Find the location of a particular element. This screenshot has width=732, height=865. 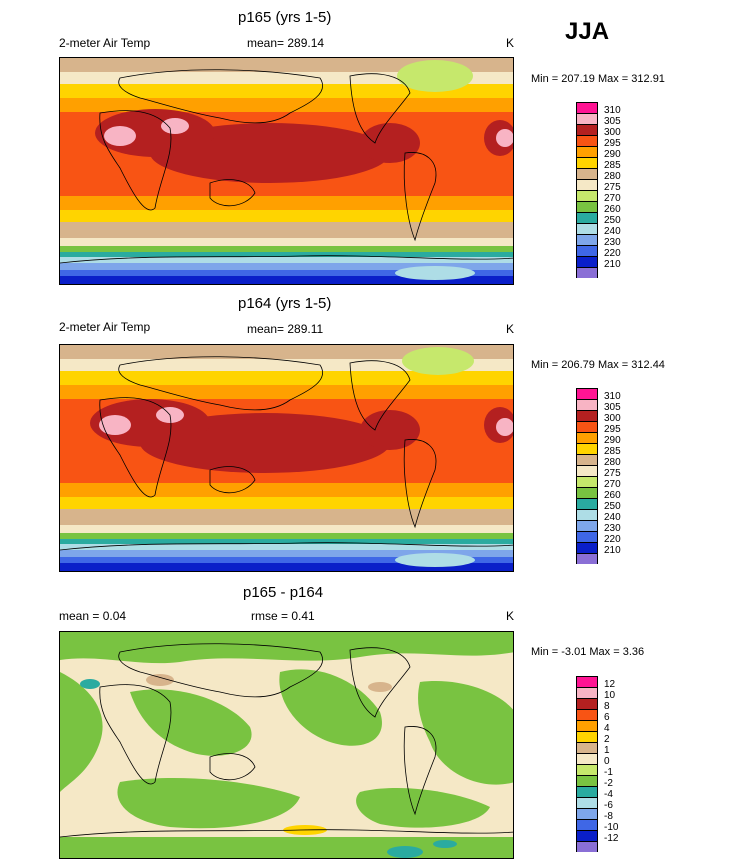

cbar-2-label: 310 is located at coordinates (612, 396).